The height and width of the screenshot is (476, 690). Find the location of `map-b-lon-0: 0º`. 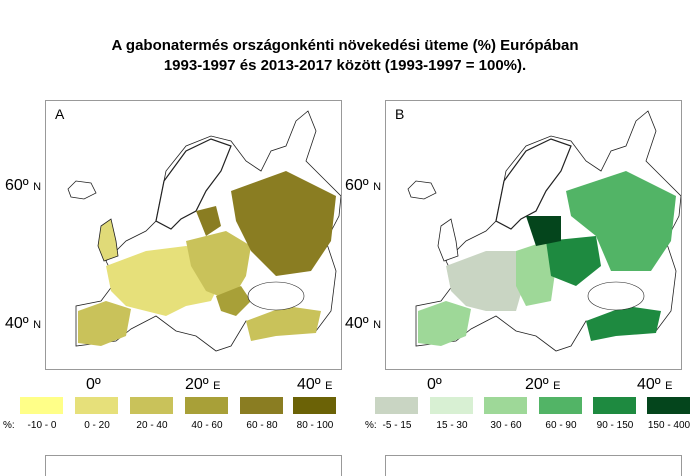

map-b-lon-0: 0º is located at coordinates (434, 384).